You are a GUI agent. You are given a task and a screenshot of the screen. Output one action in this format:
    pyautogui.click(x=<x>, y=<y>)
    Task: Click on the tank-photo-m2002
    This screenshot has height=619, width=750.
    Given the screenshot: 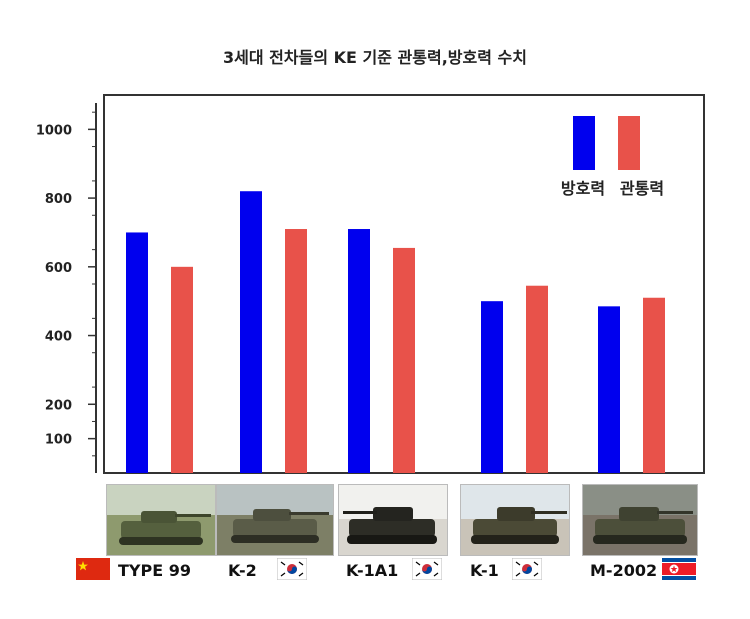 What is the action you would take?
    pyautogui.click(x=640, y=520)
    